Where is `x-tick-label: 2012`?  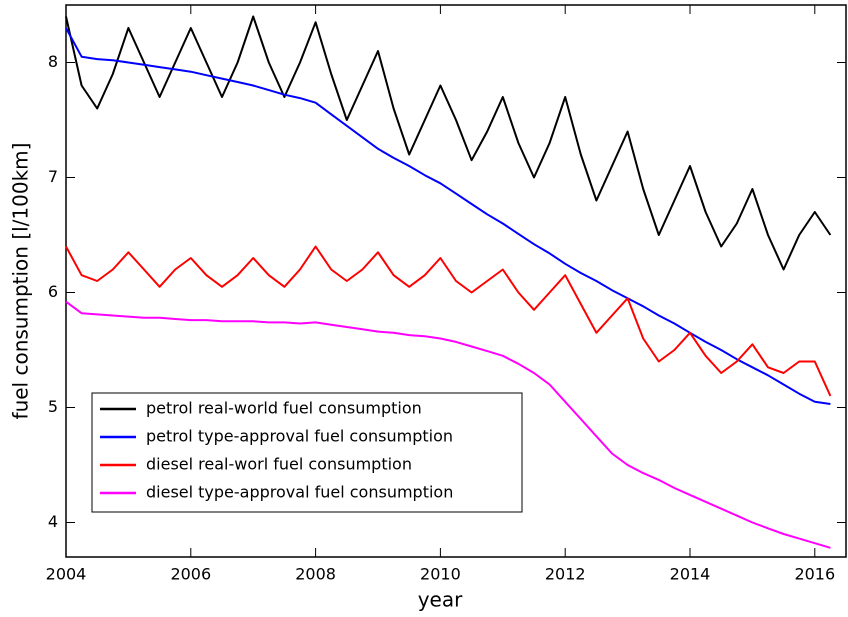 x-tick-label: 2012 is located at coordinates (565, 574).